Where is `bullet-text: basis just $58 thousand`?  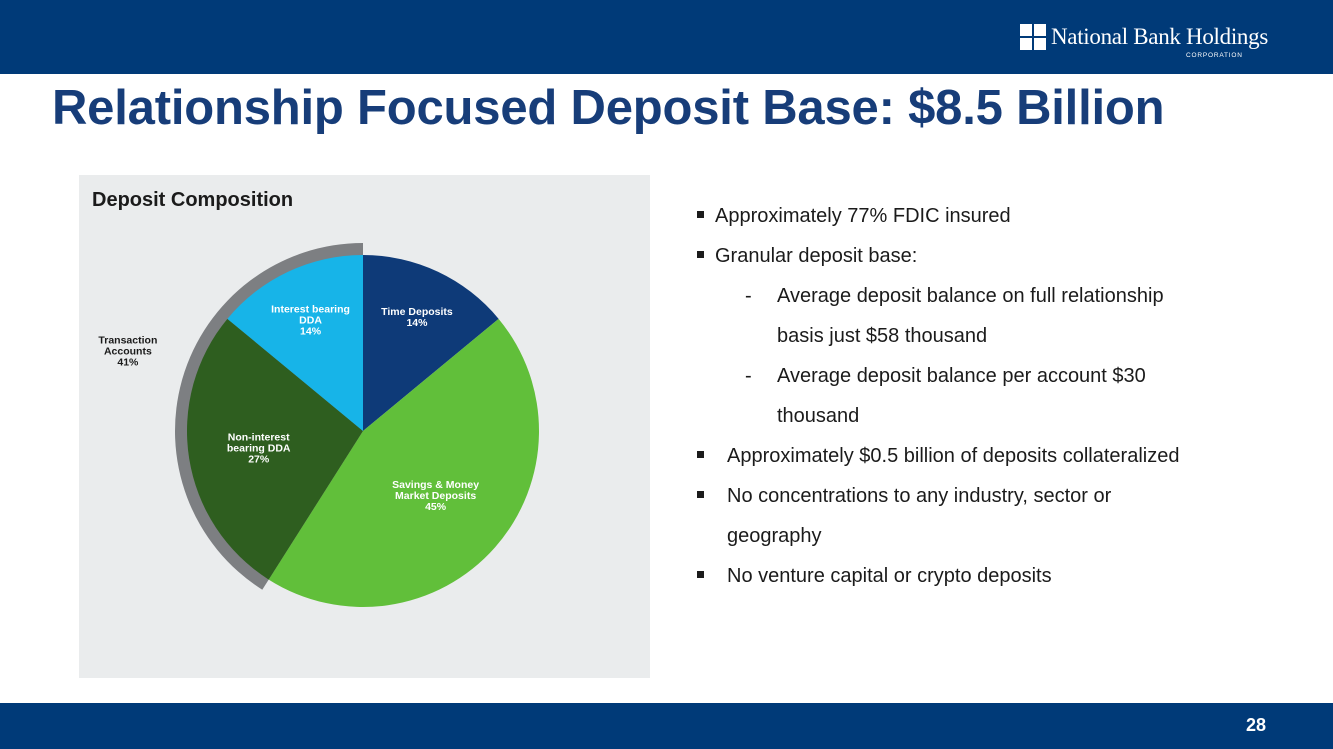 bullet-text: basis just $58 thousand is located at coordinates (882, 336).